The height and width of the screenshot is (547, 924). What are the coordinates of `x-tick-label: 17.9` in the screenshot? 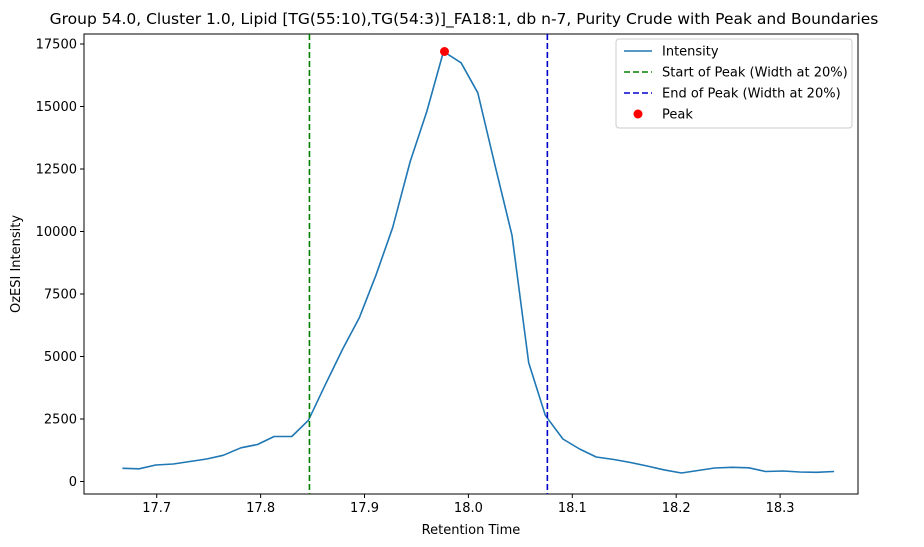 It's located at (364, 508).